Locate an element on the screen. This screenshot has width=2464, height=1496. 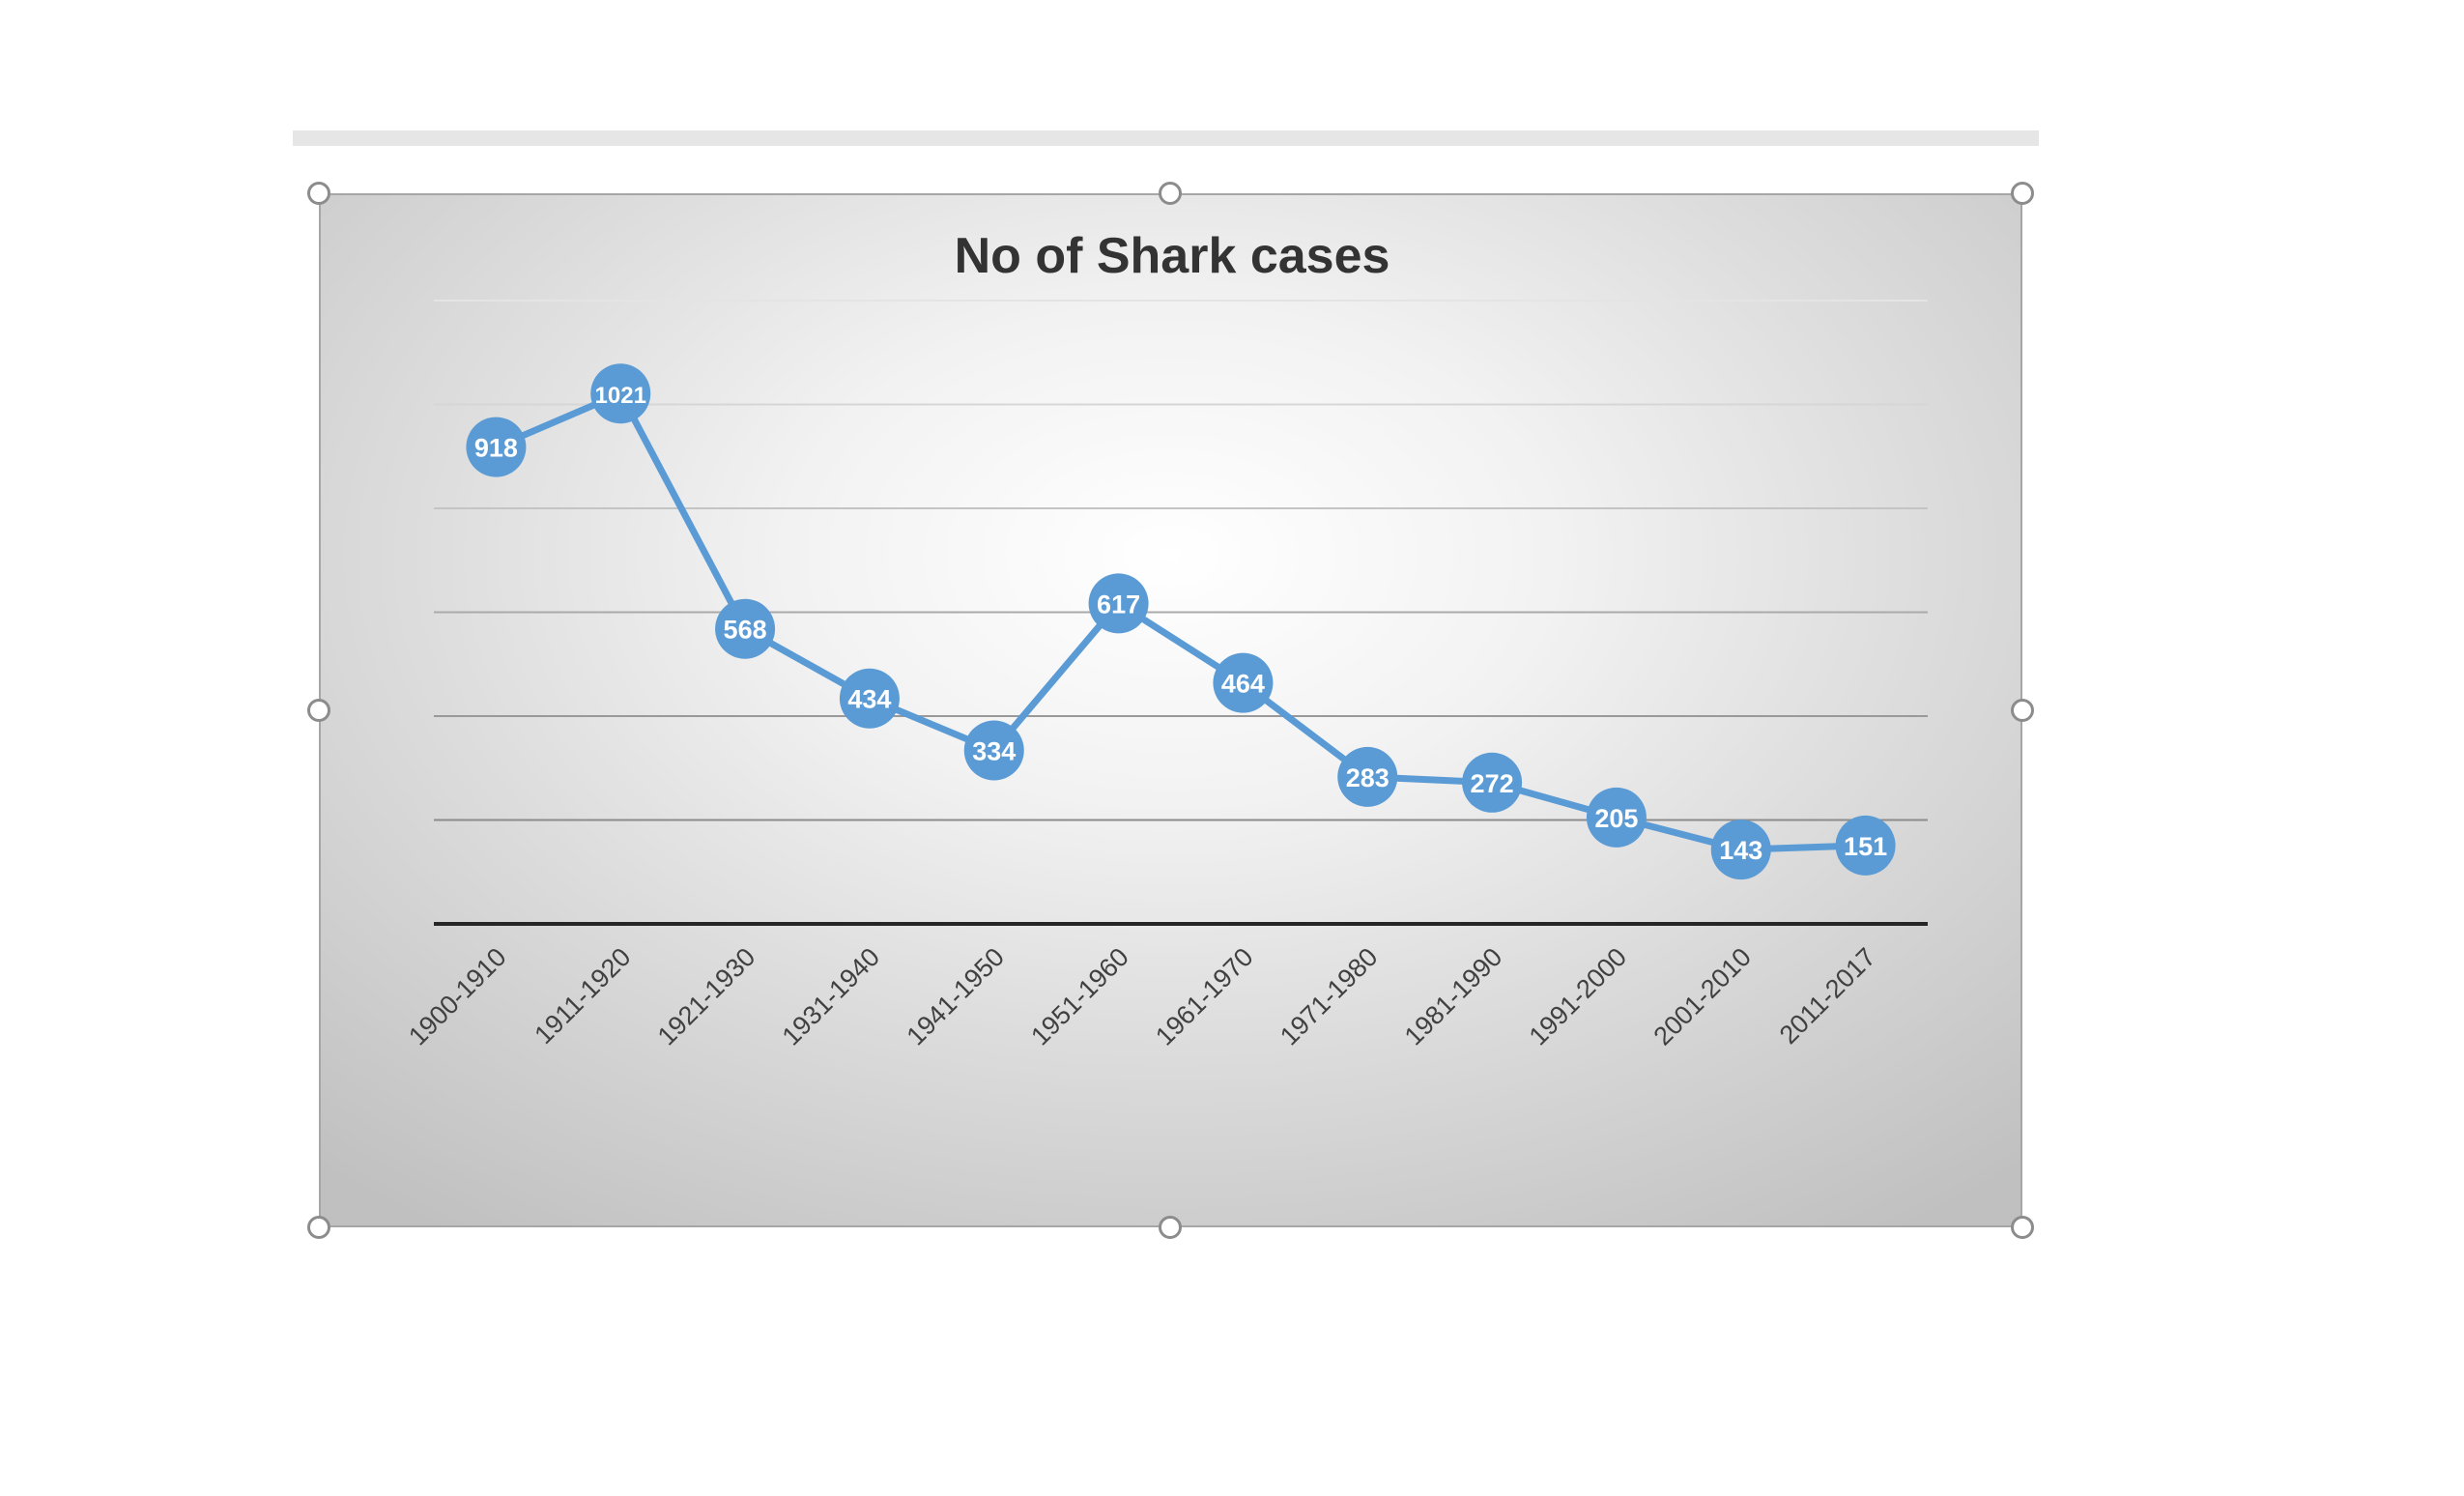
resize-handle-top-center is located at coordinates (1170, 193).